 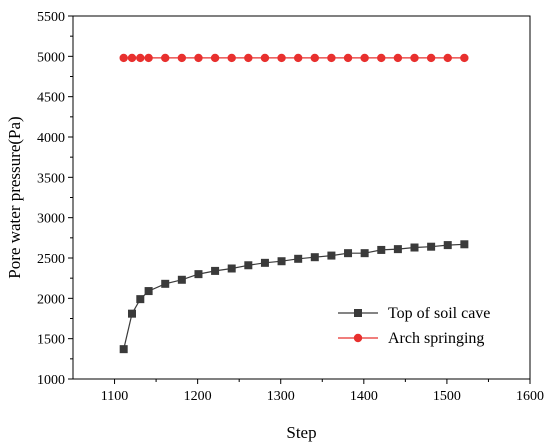 I want to click on legend: Top of soil cave Arch springing, so click(x=414, y=326).